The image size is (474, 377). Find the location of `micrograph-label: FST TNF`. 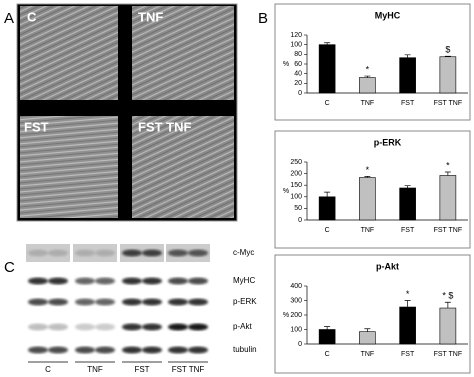

micrograph-label: FST TNF is located at coordinates (164, 126).